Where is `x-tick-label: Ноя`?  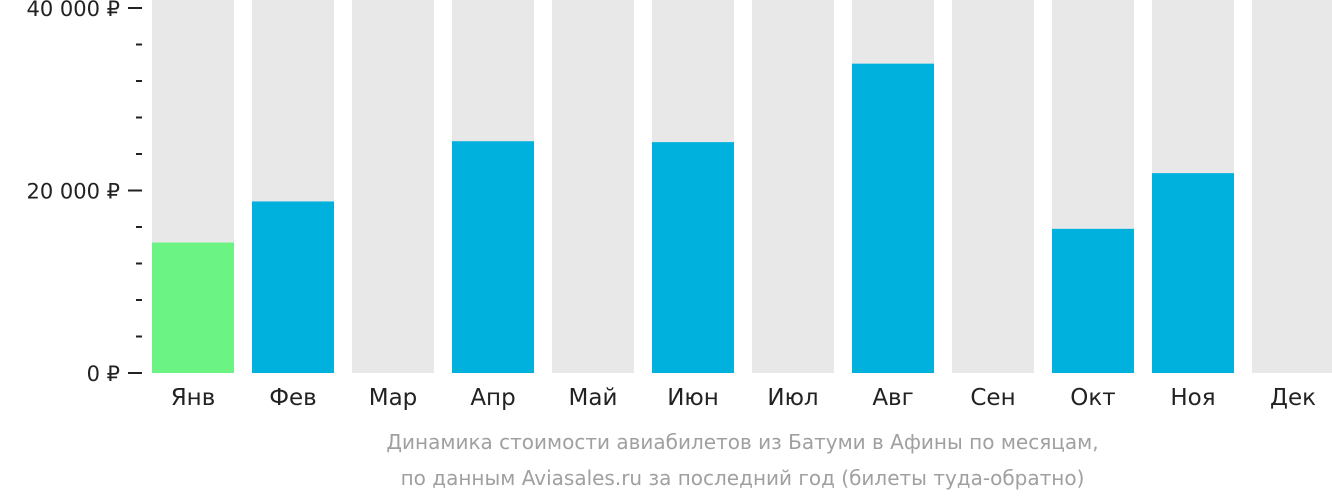 x-tick-label: Ноя is located at coordinates (1192, 398).